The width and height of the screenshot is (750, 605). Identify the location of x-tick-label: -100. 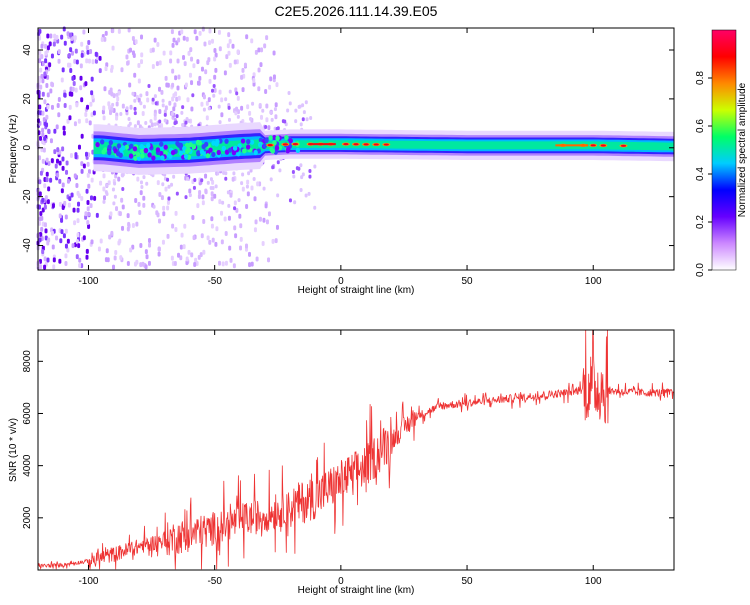
(88, 281).